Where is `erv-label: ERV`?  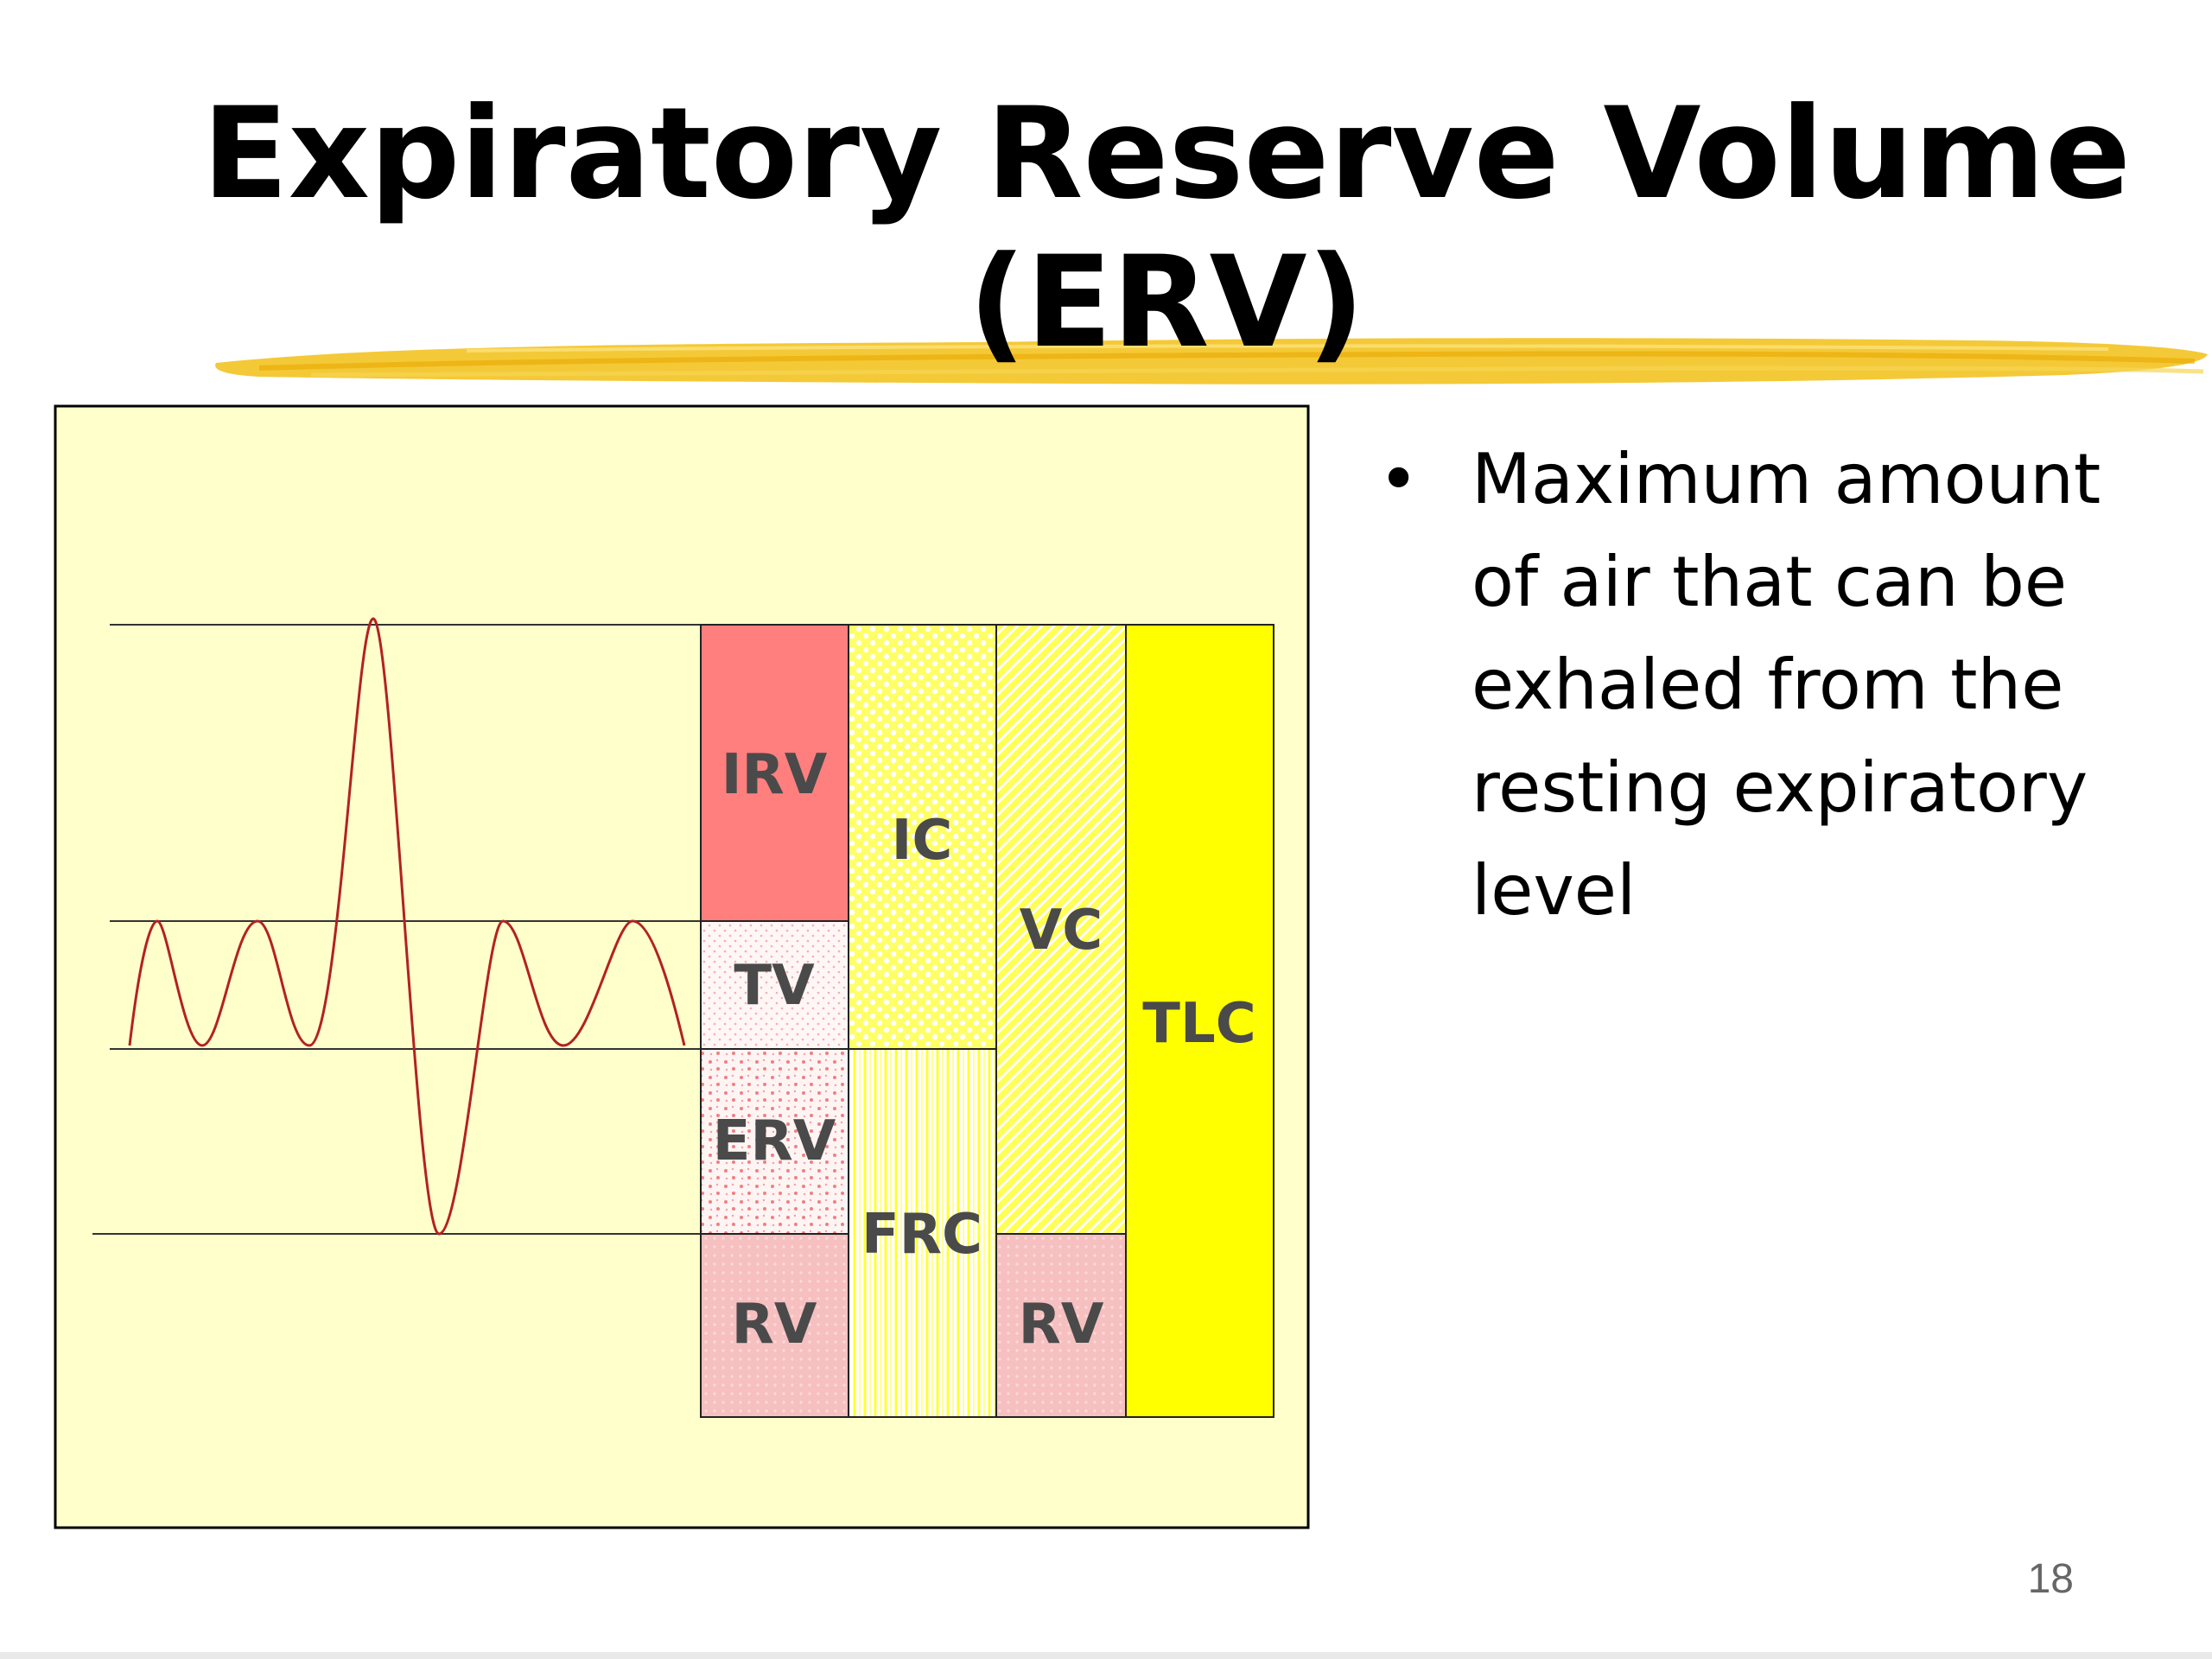
erv-label: ERV is located at coordinates (774, 1141).